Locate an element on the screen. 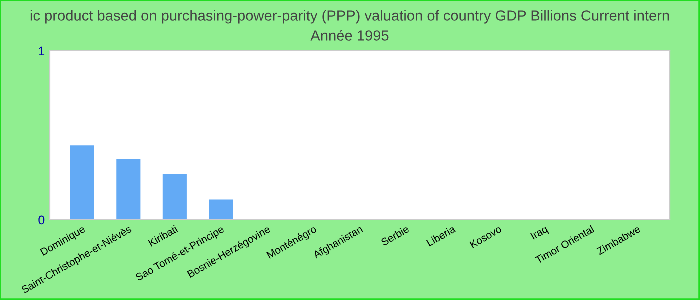  y-tick-label: 0 is located at coordinates (41, 220).